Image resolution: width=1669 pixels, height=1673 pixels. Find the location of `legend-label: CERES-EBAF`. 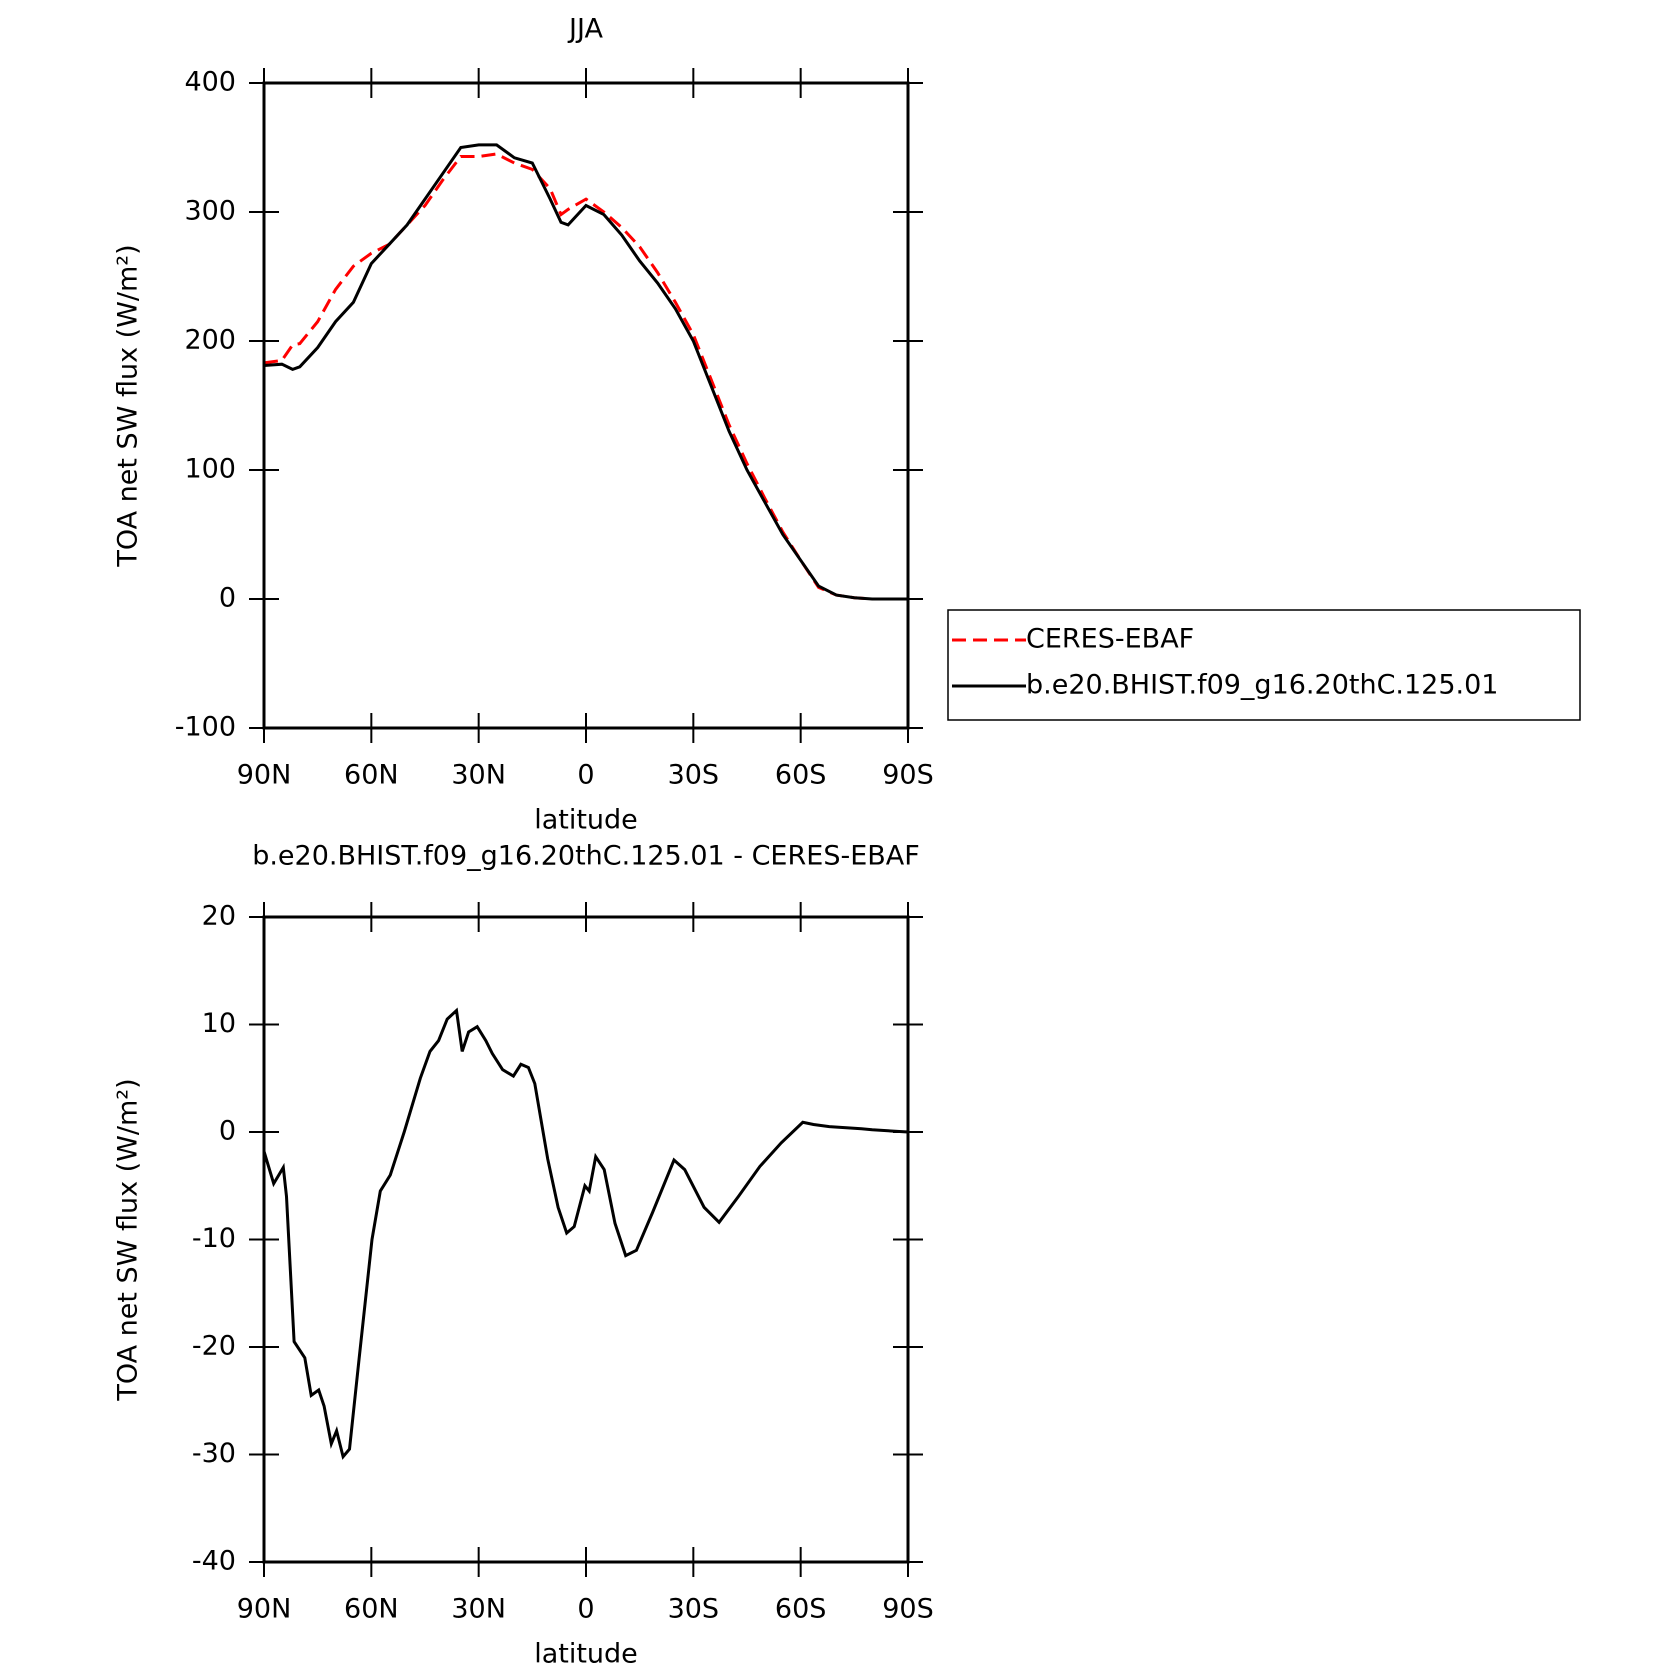

legend-label: CERES-EBAF is located at coordinates (1110, 639).